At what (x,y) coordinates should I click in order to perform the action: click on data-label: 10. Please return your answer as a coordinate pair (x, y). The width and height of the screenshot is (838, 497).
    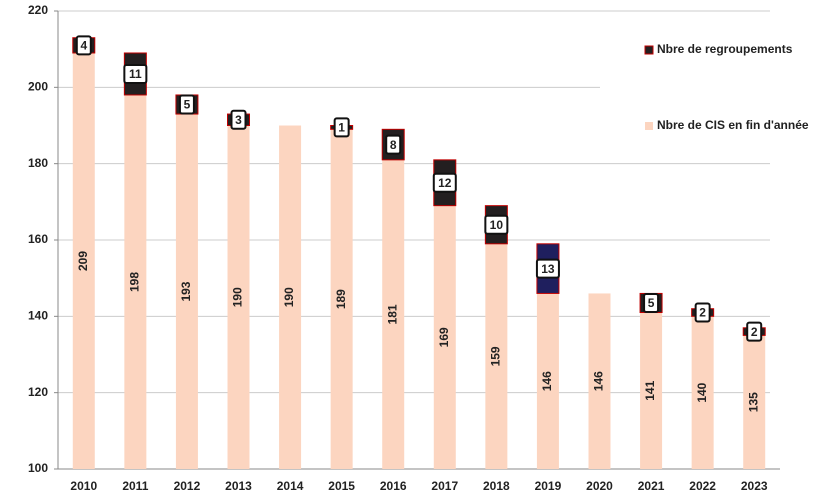
    Looking at the image, I should click on (497, 225).